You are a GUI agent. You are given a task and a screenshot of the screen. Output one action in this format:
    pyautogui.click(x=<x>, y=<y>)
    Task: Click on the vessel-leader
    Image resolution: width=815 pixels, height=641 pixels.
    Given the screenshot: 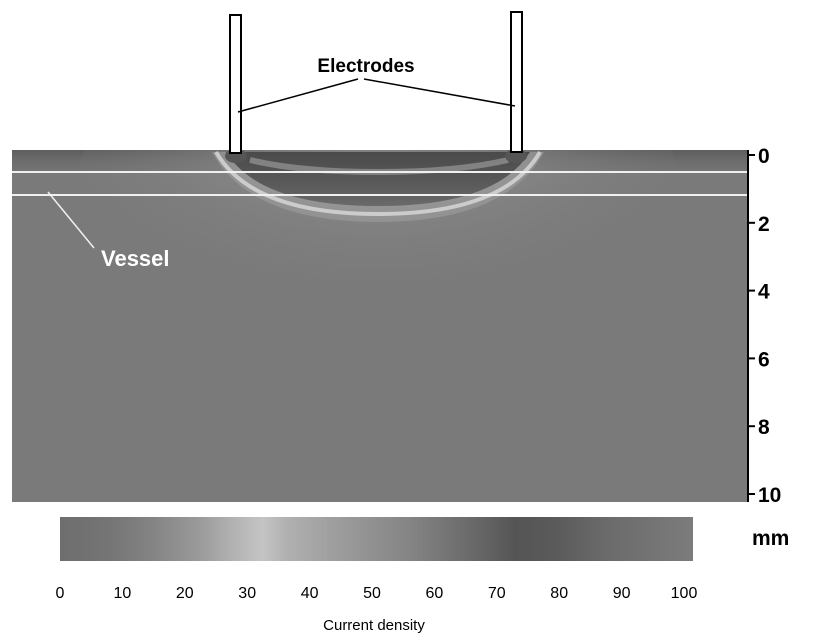 What is the action you would take?
    pyautogui.click(x=71, y=220)
    